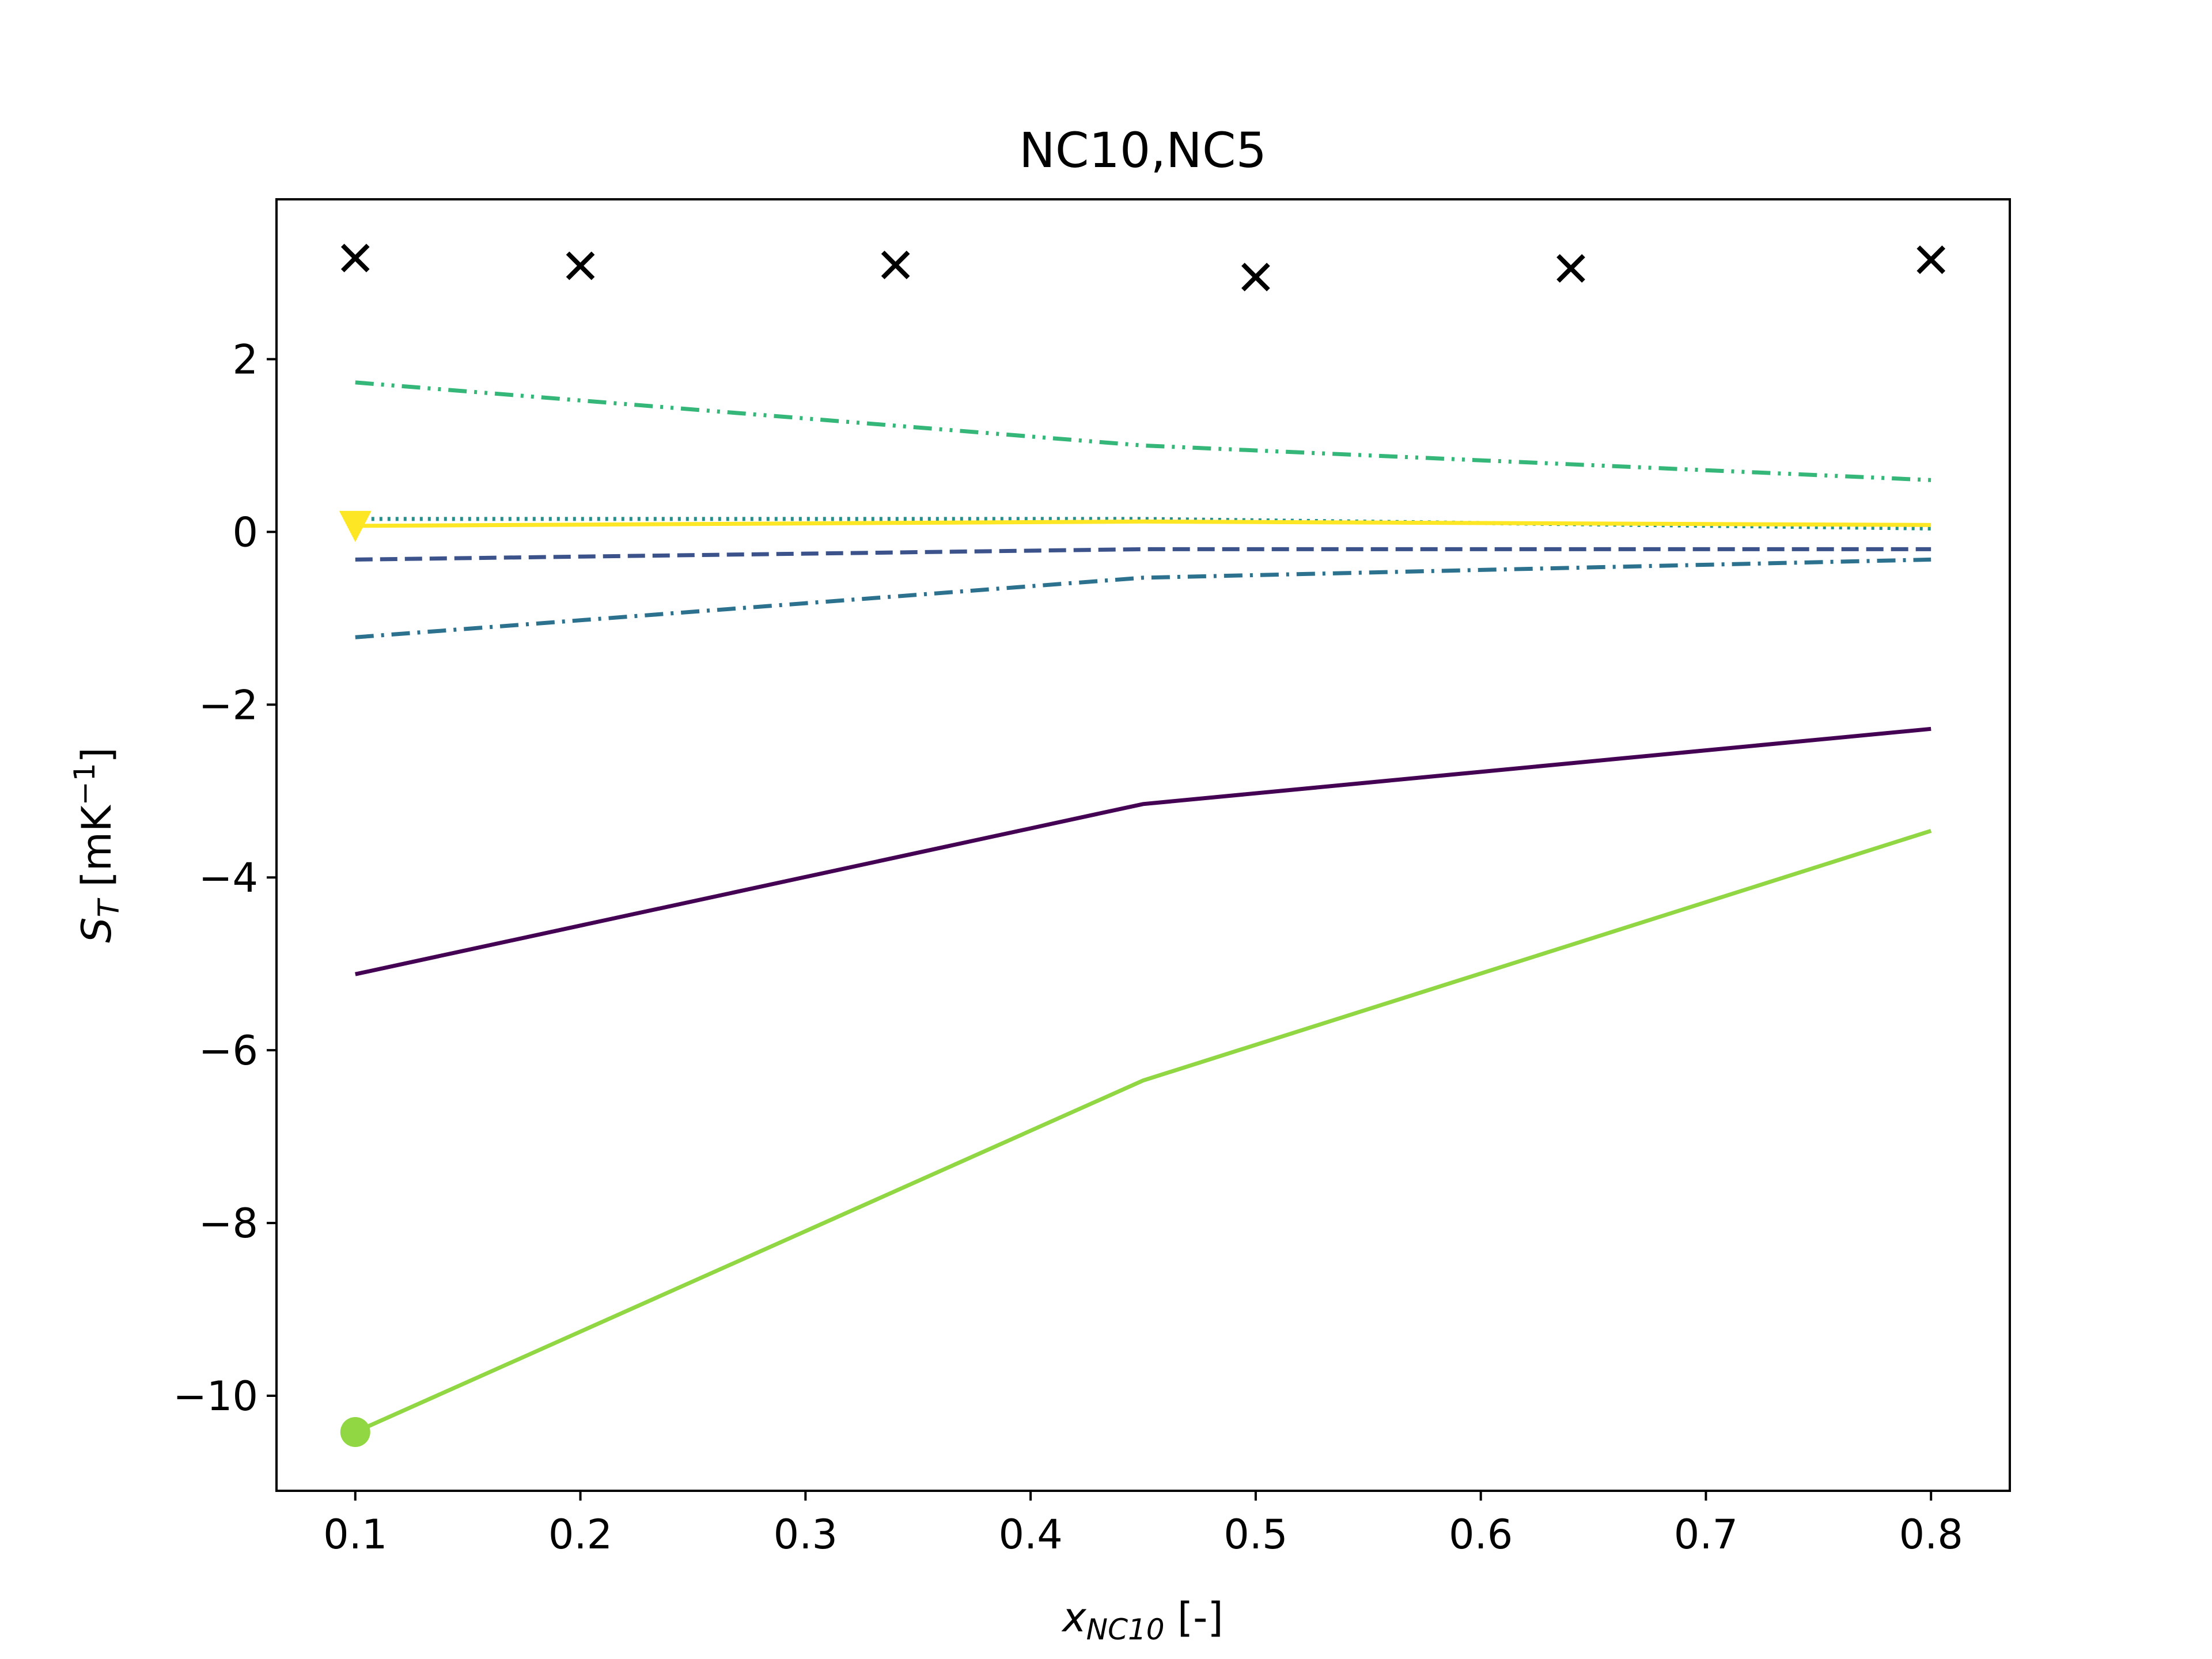  What do you see at coordinates (1073, 1617) in the screenshot?
I see `x-axis-label-main: x` at bounding box center [1073, 1617].